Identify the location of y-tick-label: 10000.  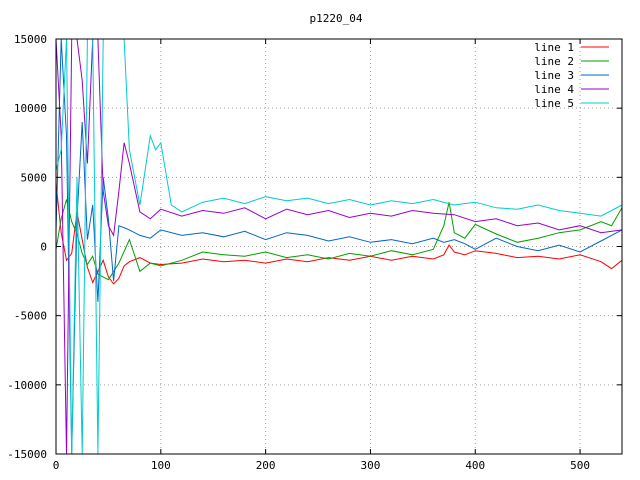
(30, 108).